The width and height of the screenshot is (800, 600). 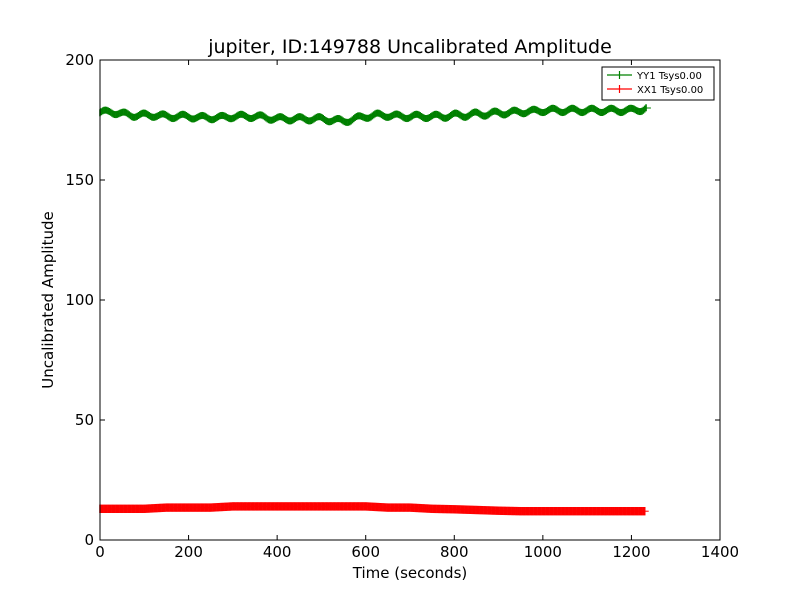 I want to click on y-tick-label: 0, so click(x=89, y=540).